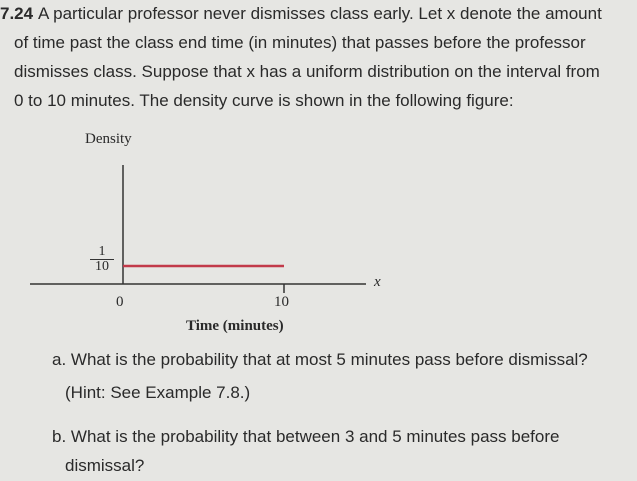  Describe the element at coordinates (17, 13) in the screenshot. I see `problem-number: 7.24` at that location.